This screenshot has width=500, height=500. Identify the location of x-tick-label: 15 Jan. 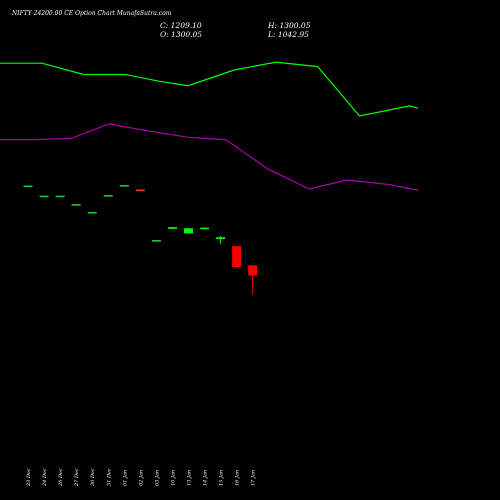
(222, 478).